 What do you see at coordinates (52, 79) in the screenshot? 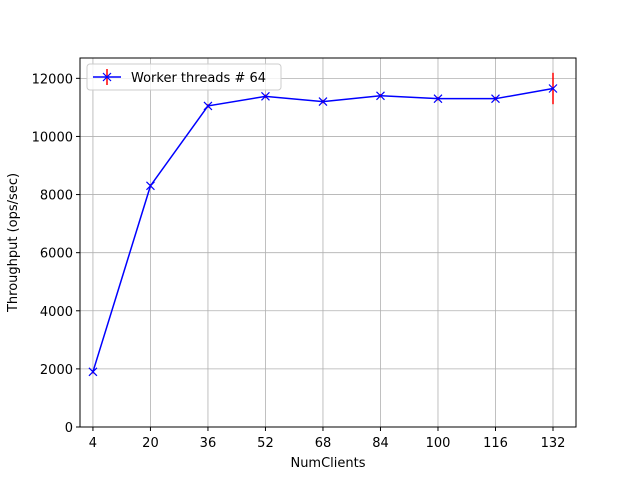
I see `y-tick-label: 12000` at bounding box center [52, 79].